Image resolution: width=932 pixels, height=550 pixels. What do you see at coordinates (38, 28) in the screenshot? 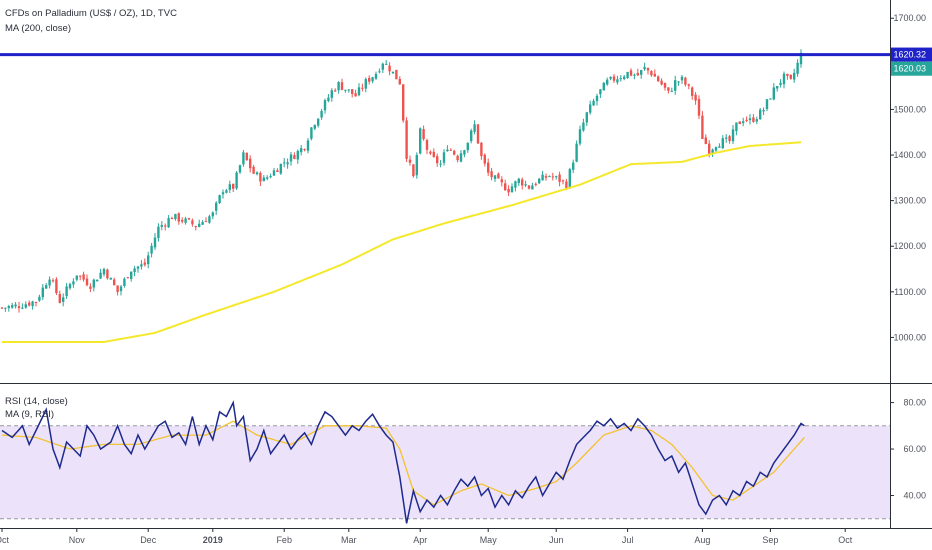
I see `ma200-legend: MA (200, close)` at bounding box center [38, 28].